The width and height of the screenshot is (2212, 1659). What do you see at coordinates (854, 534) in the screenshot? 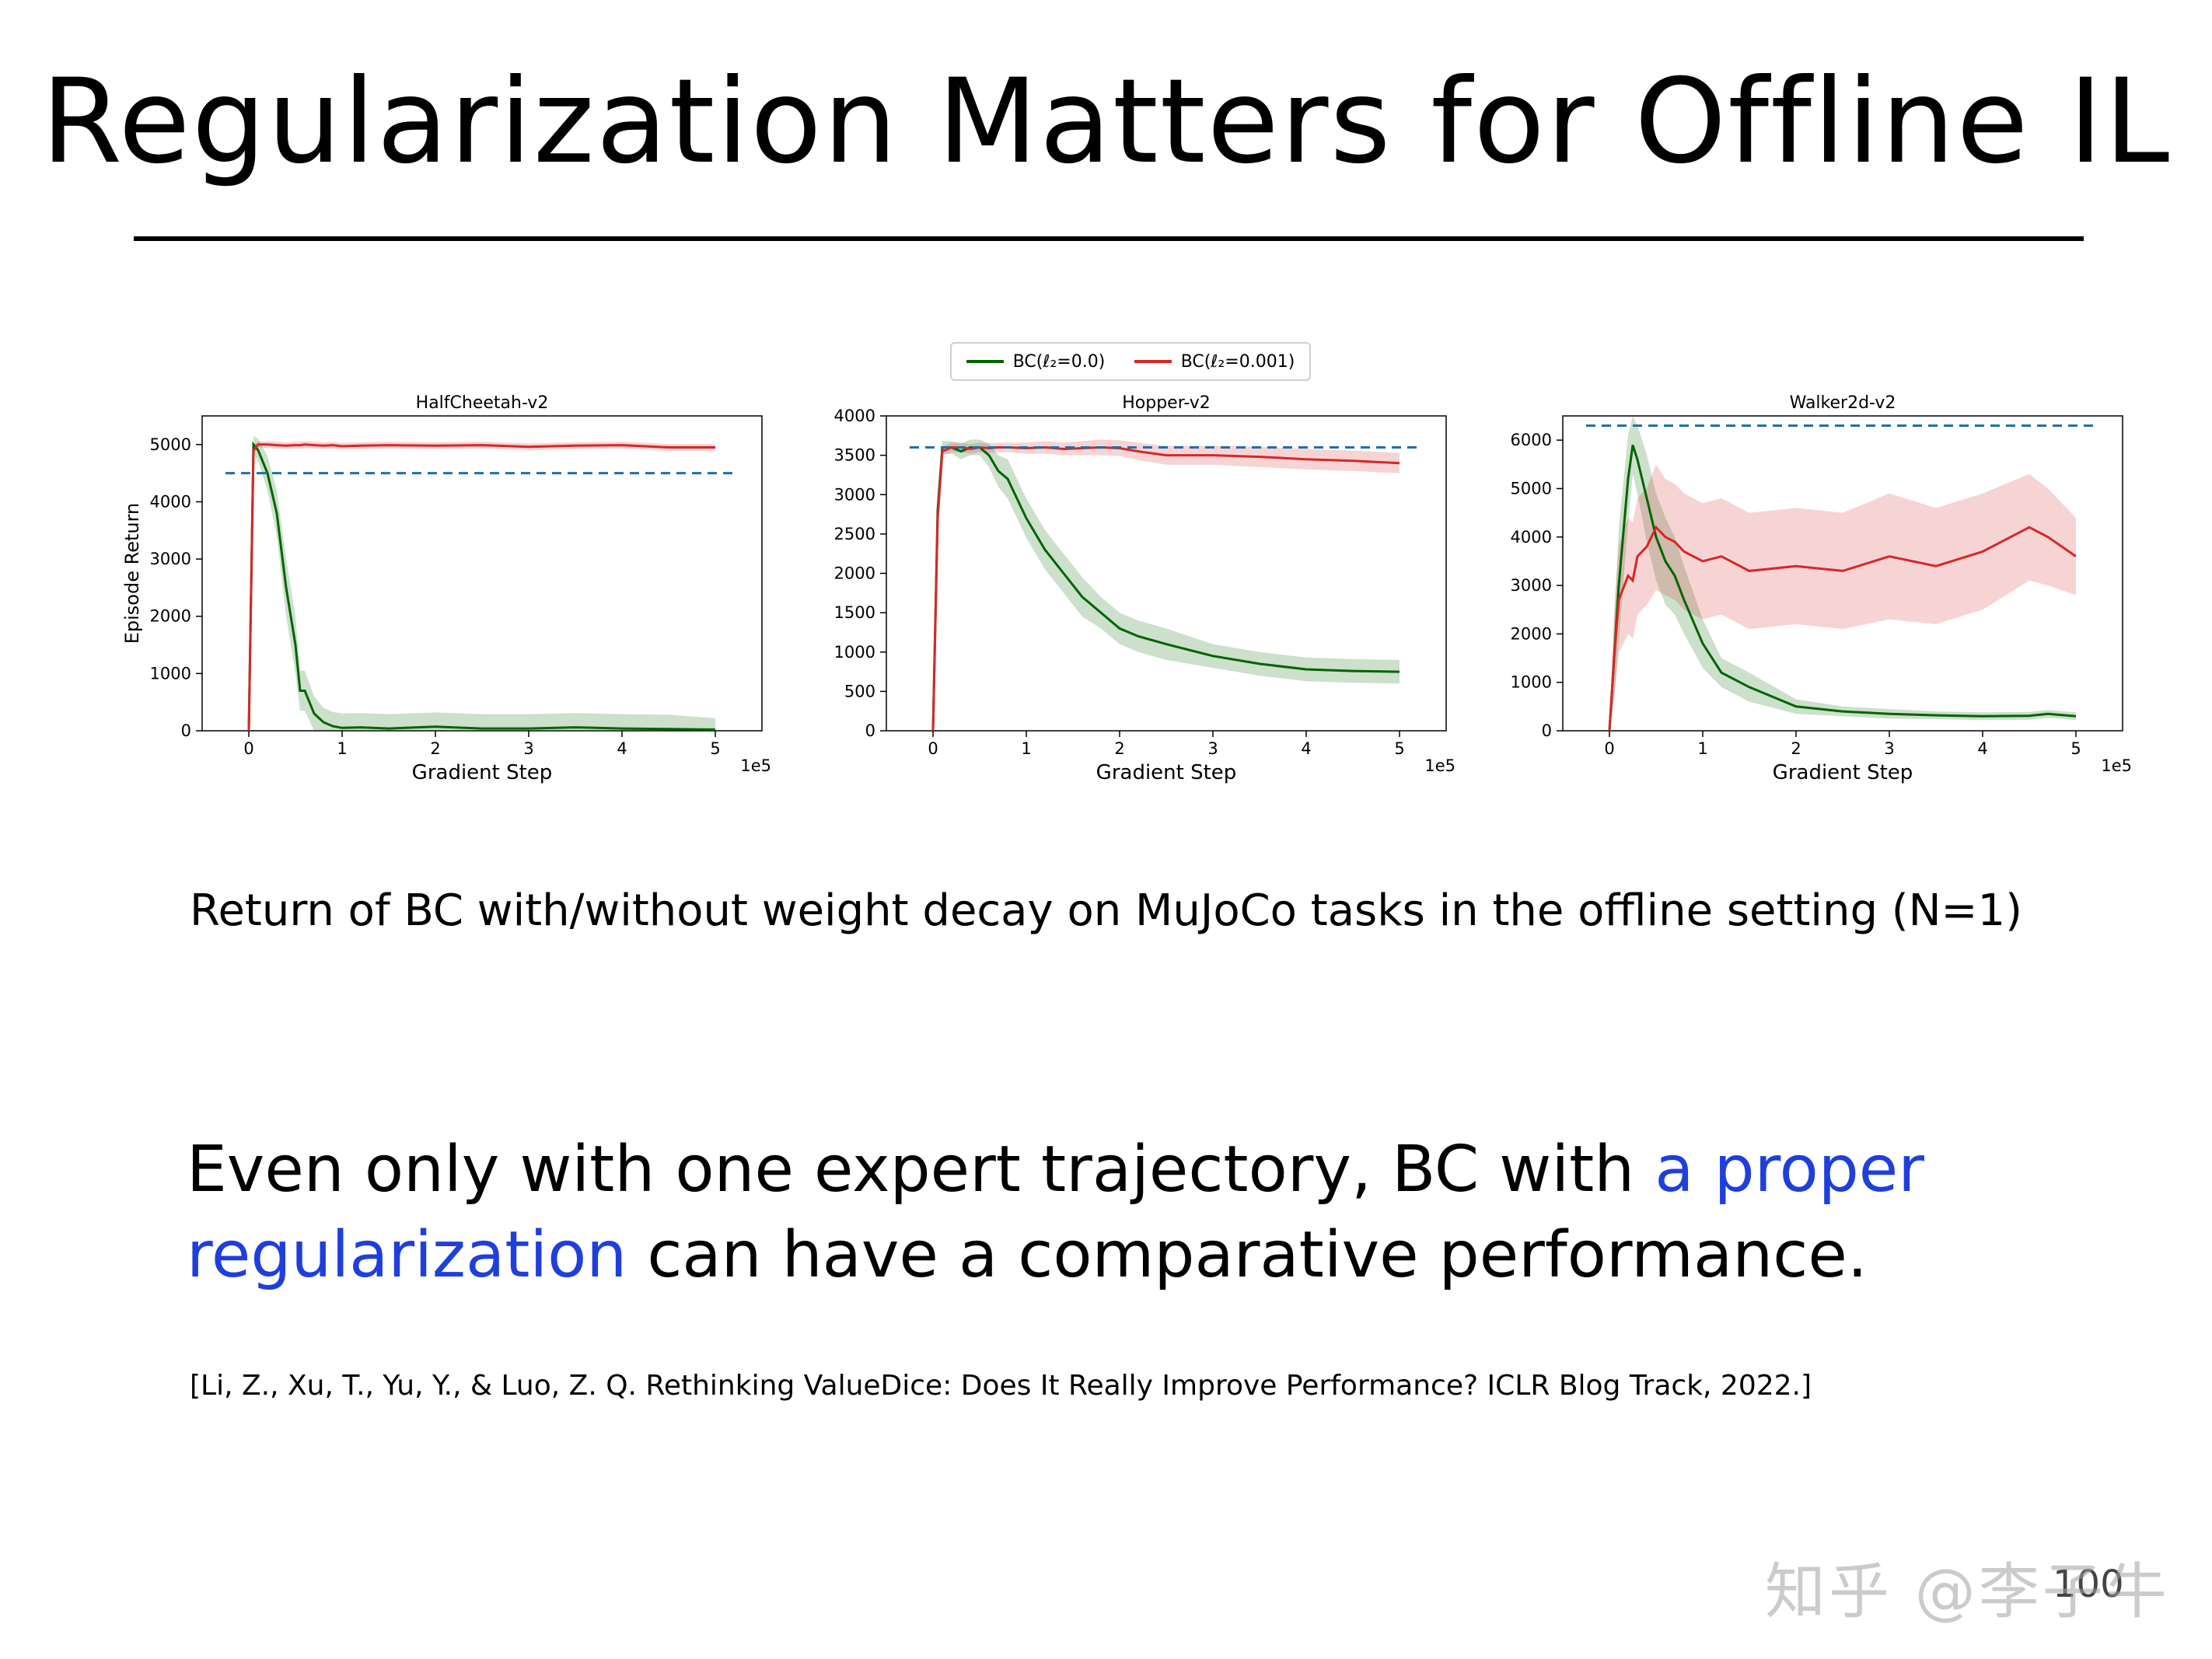
I see `y-tick-label: 2500` at bounding box center [854, 534].